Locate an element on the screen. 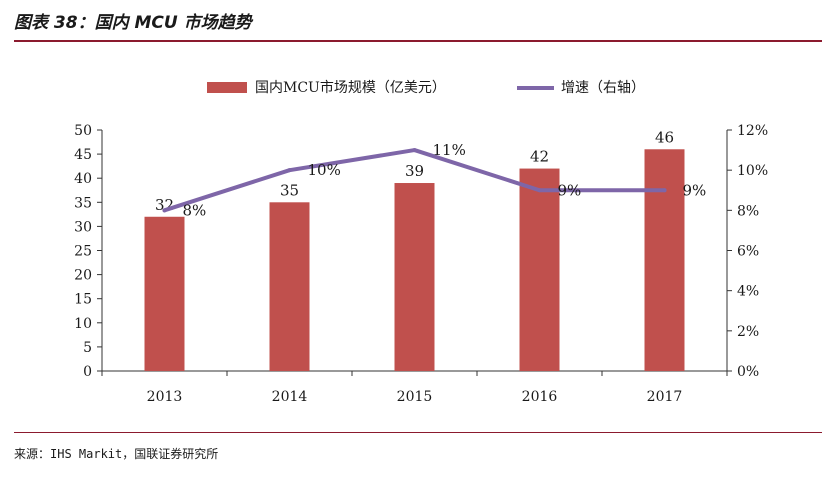 The height and width of the screenshot is (479, 833). bar-value-label: 46 is located at coordinates (664, 137).